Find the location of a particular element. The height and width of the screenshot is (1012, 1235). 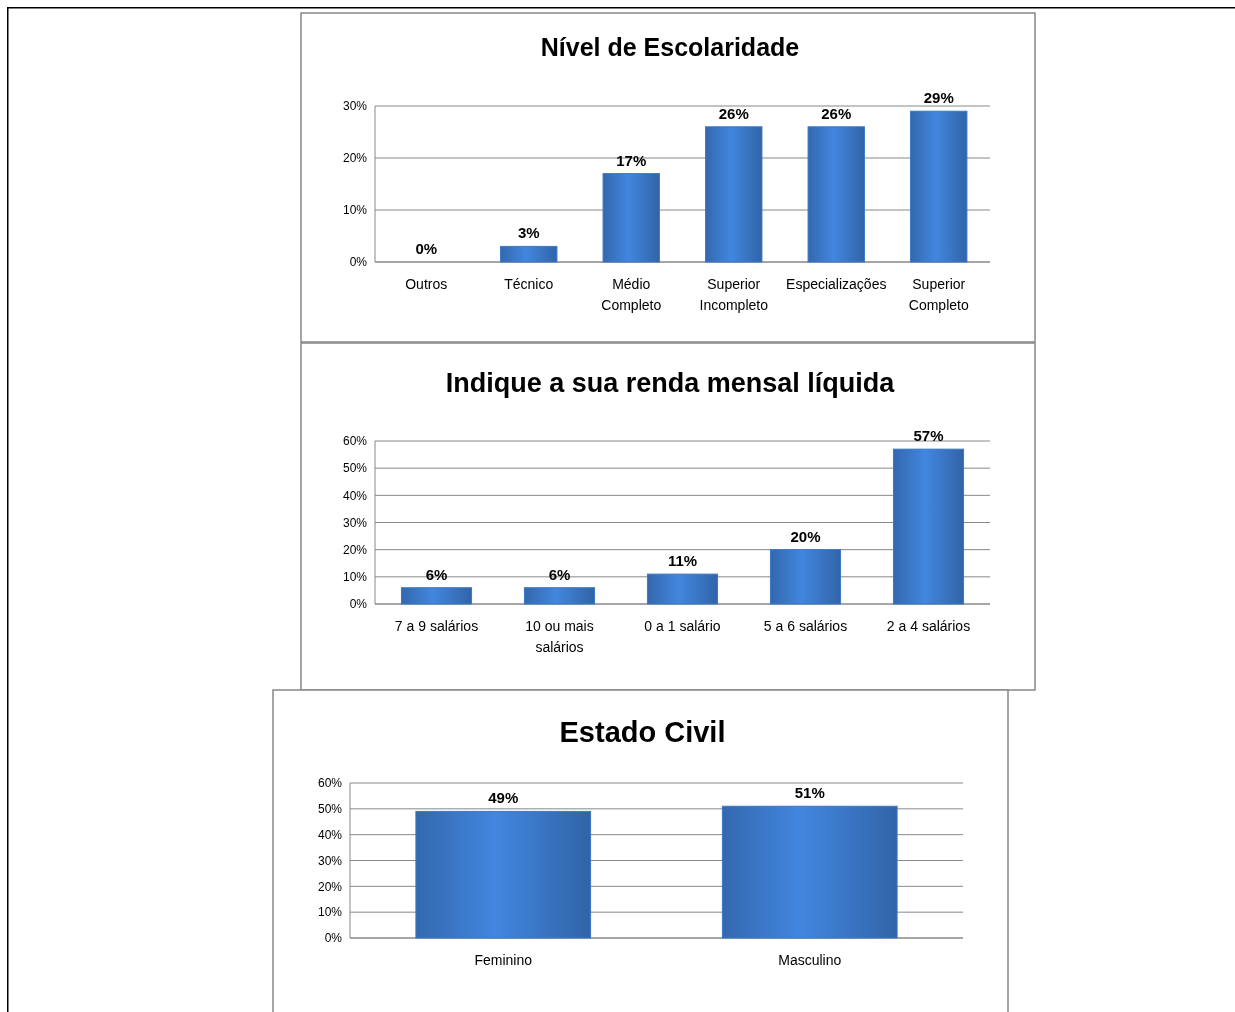

x-tick-label: Superior Completo is located at coordinates (938, 294).